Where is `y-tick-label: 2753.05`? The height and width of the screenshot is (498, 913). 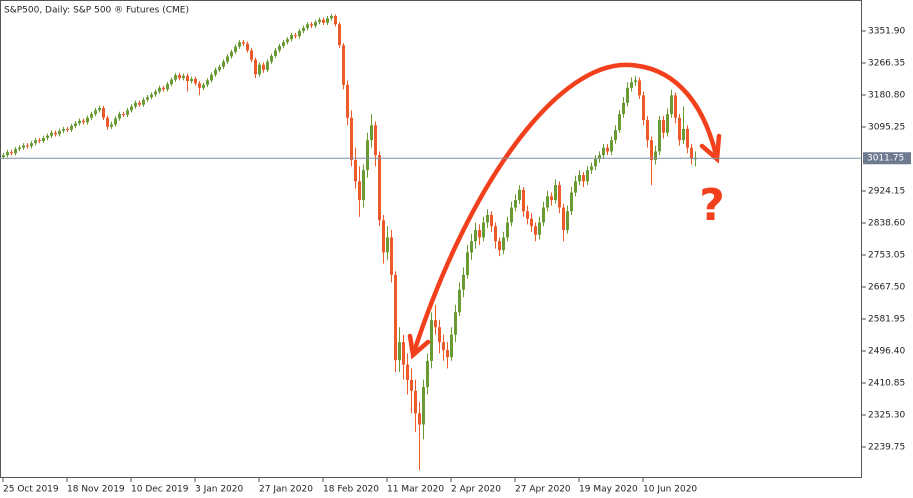
y-tick-label: 2753.05 is located at coordinates (886, 256).